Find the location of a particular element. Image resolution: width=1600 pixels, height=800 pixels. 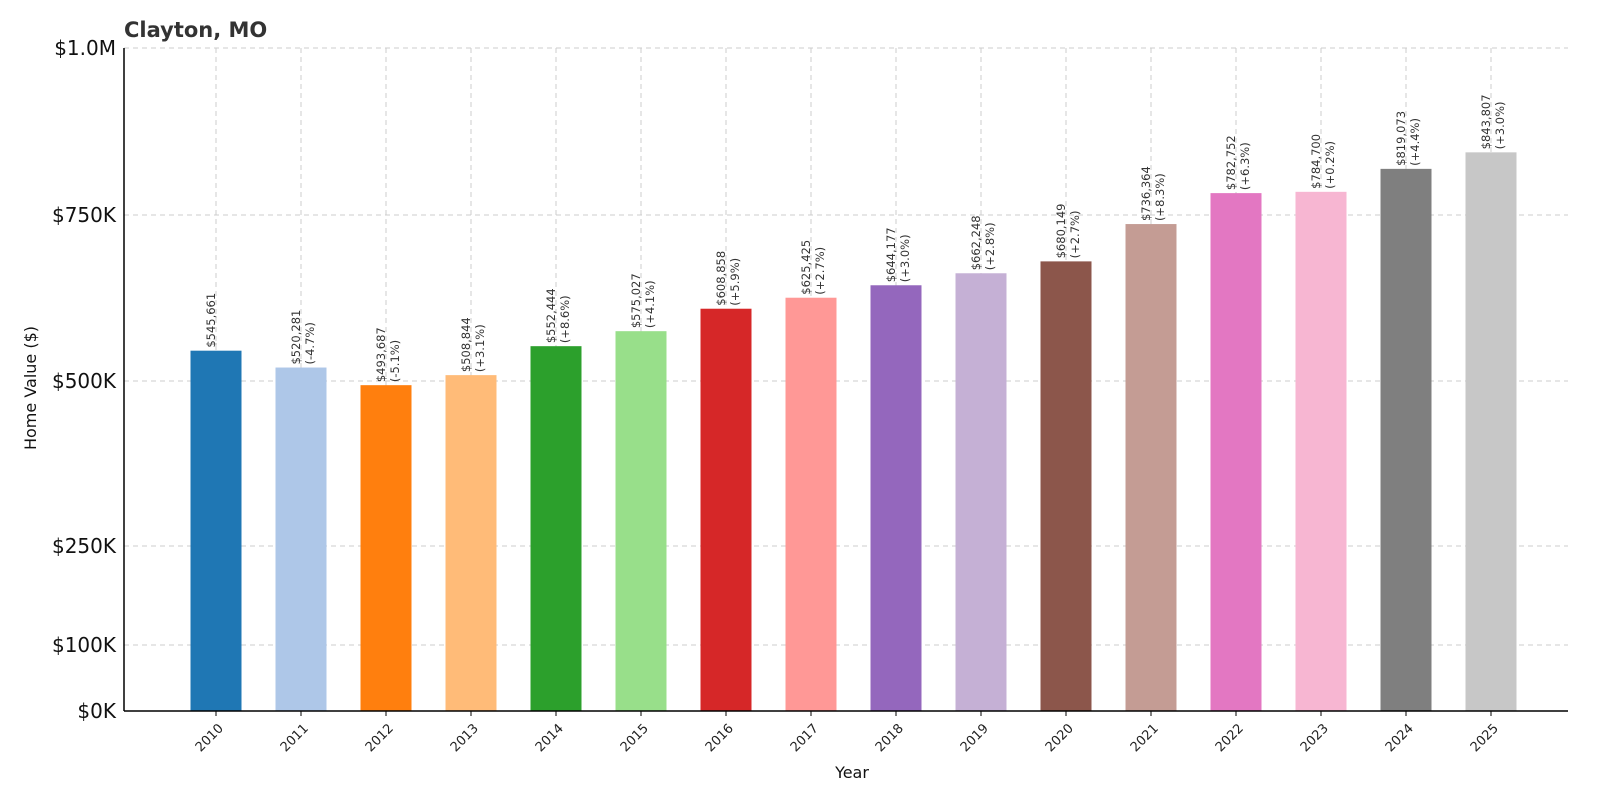

bar-2018 is located at coordinates (896, 498).